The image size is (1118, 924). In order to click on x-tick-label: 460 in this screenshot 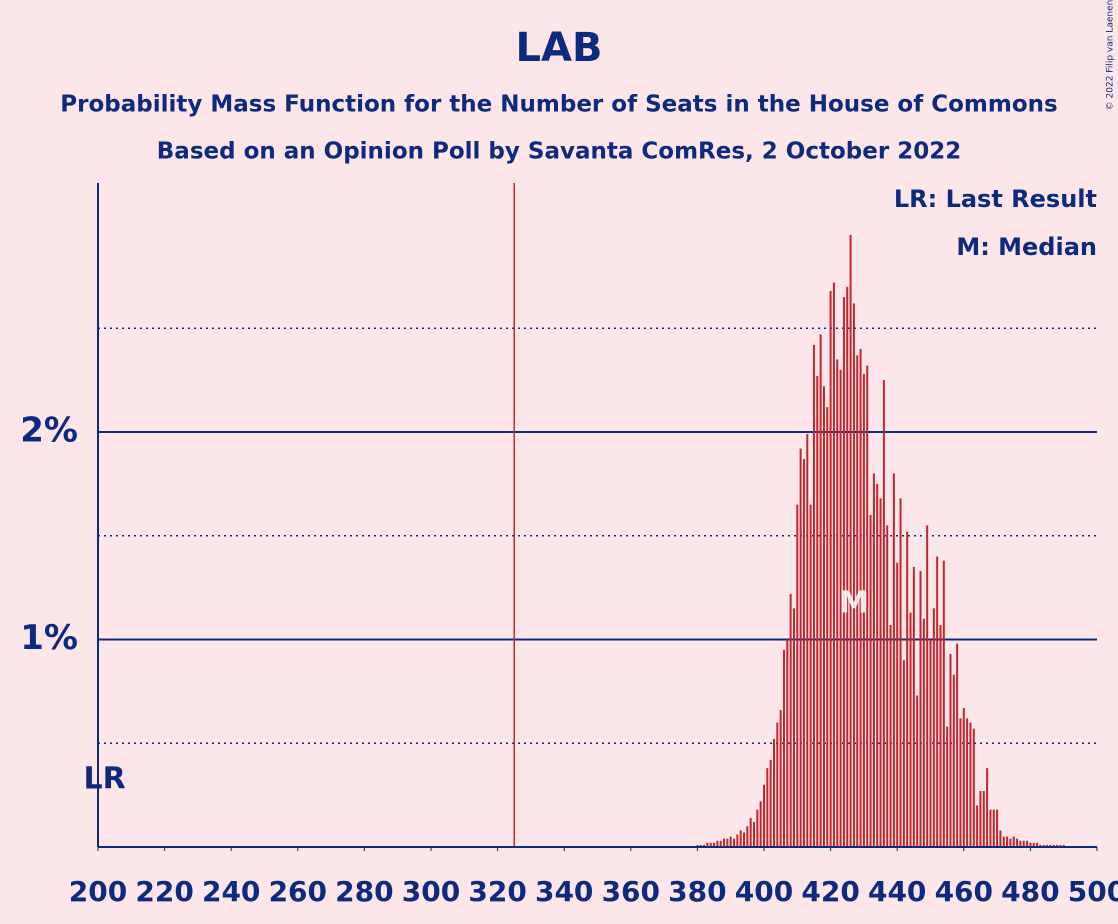, I will do `click(964, 891)`.